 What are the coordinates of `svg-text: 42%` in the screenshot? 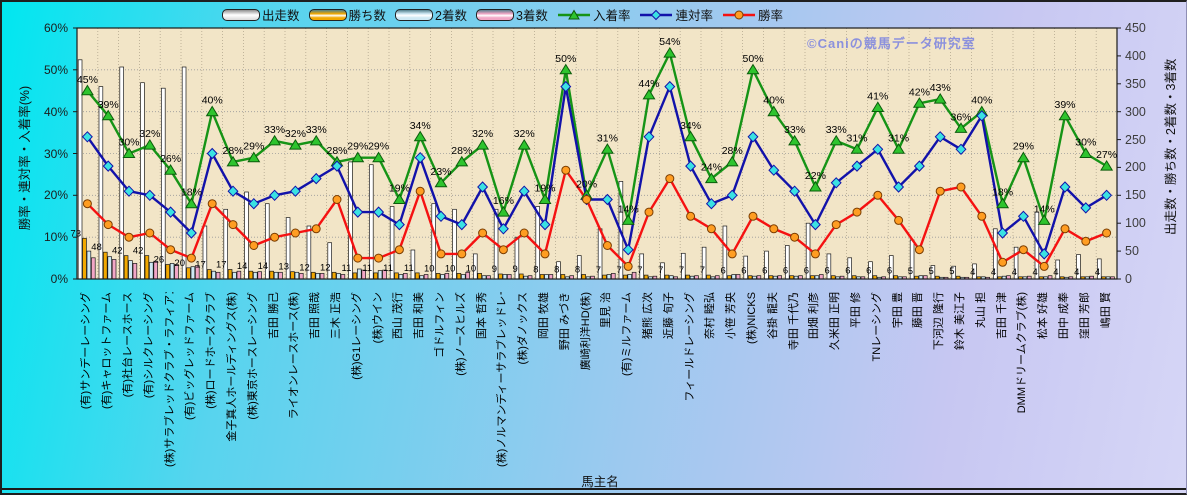 It's located at (919, 92).